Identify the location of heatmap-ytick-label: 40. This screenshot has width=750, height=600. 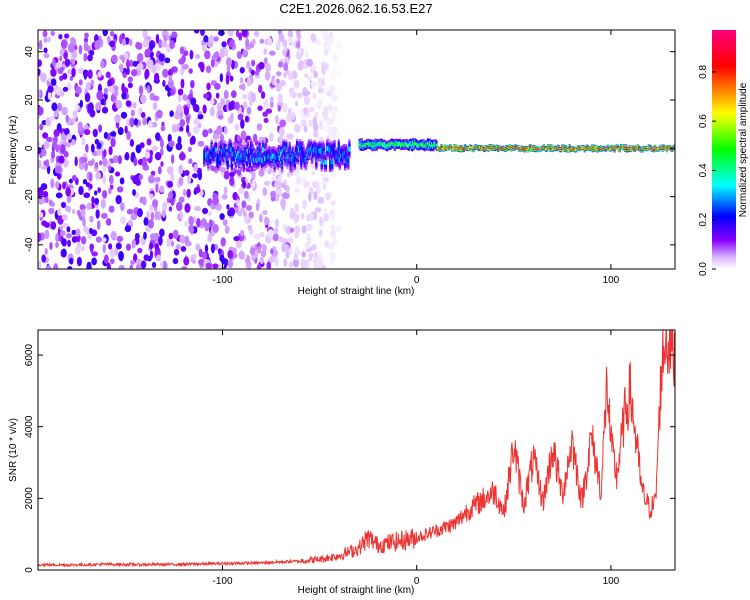
(29, 52).